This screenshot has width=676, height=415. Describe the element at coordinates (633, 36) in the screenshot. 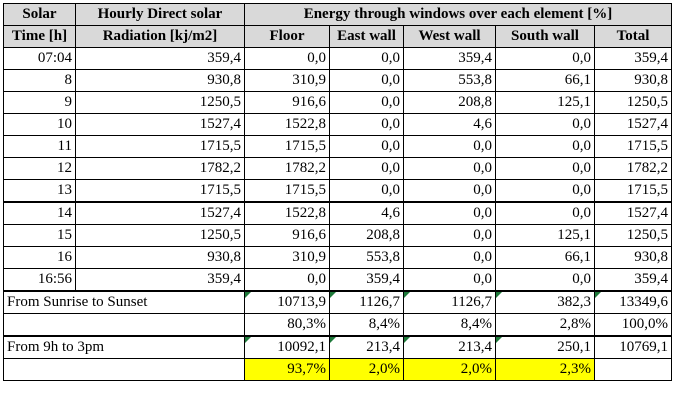

I see `header-total: Total` at that location.